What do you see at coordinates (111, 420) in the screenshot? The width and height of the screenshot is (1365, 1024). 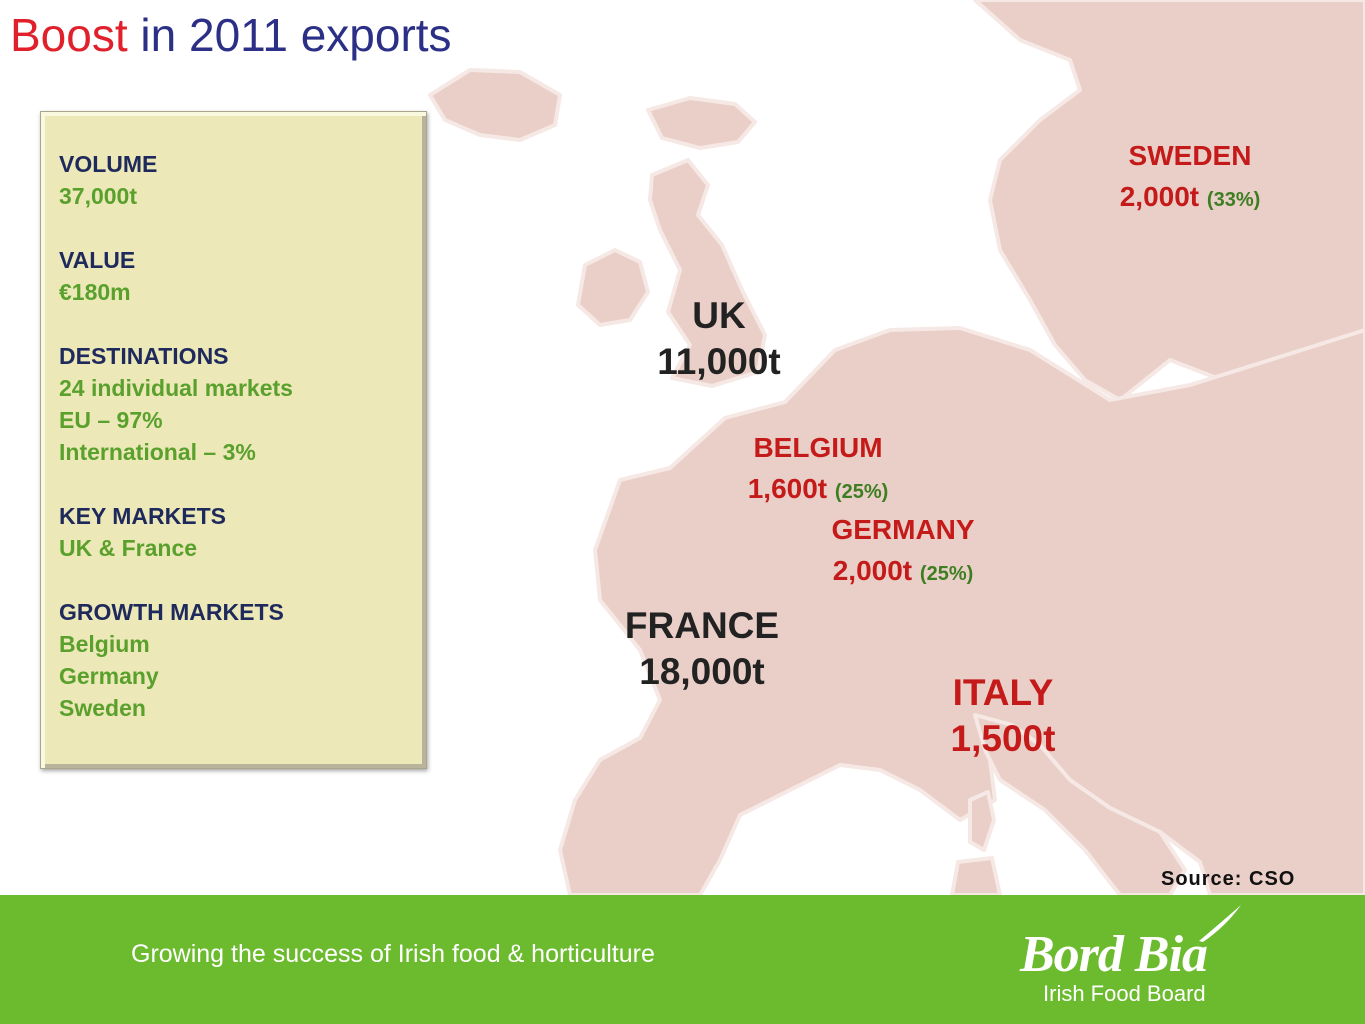 I see `destinations-item: EU – 97%` at bounding box center [111, 420].